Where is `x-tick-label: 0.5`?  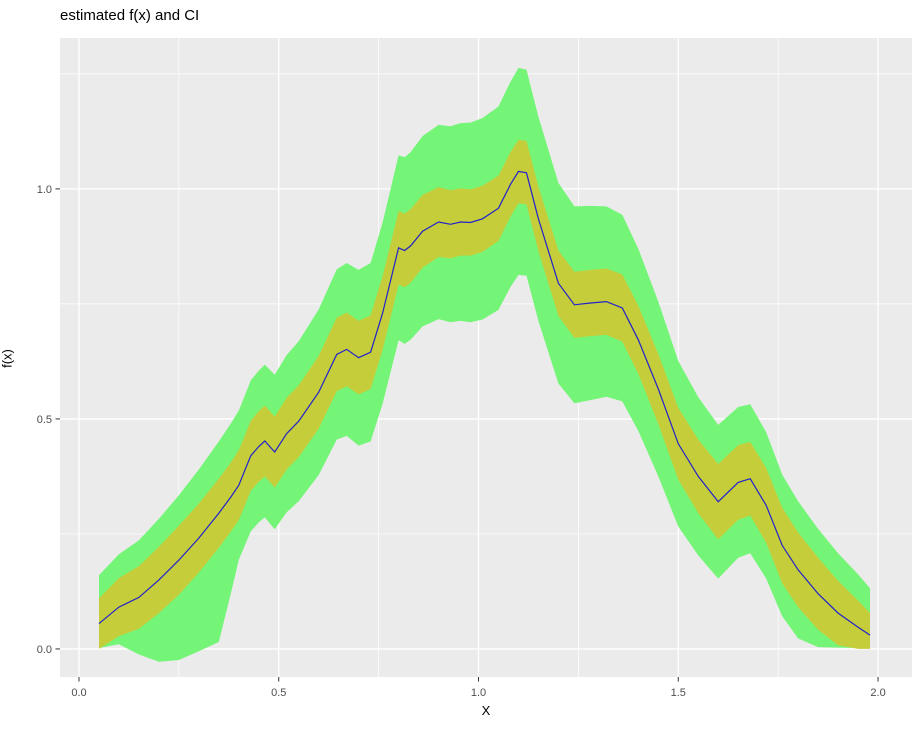 x-tick-label: 0.5 is located at coordinates (278, 693).